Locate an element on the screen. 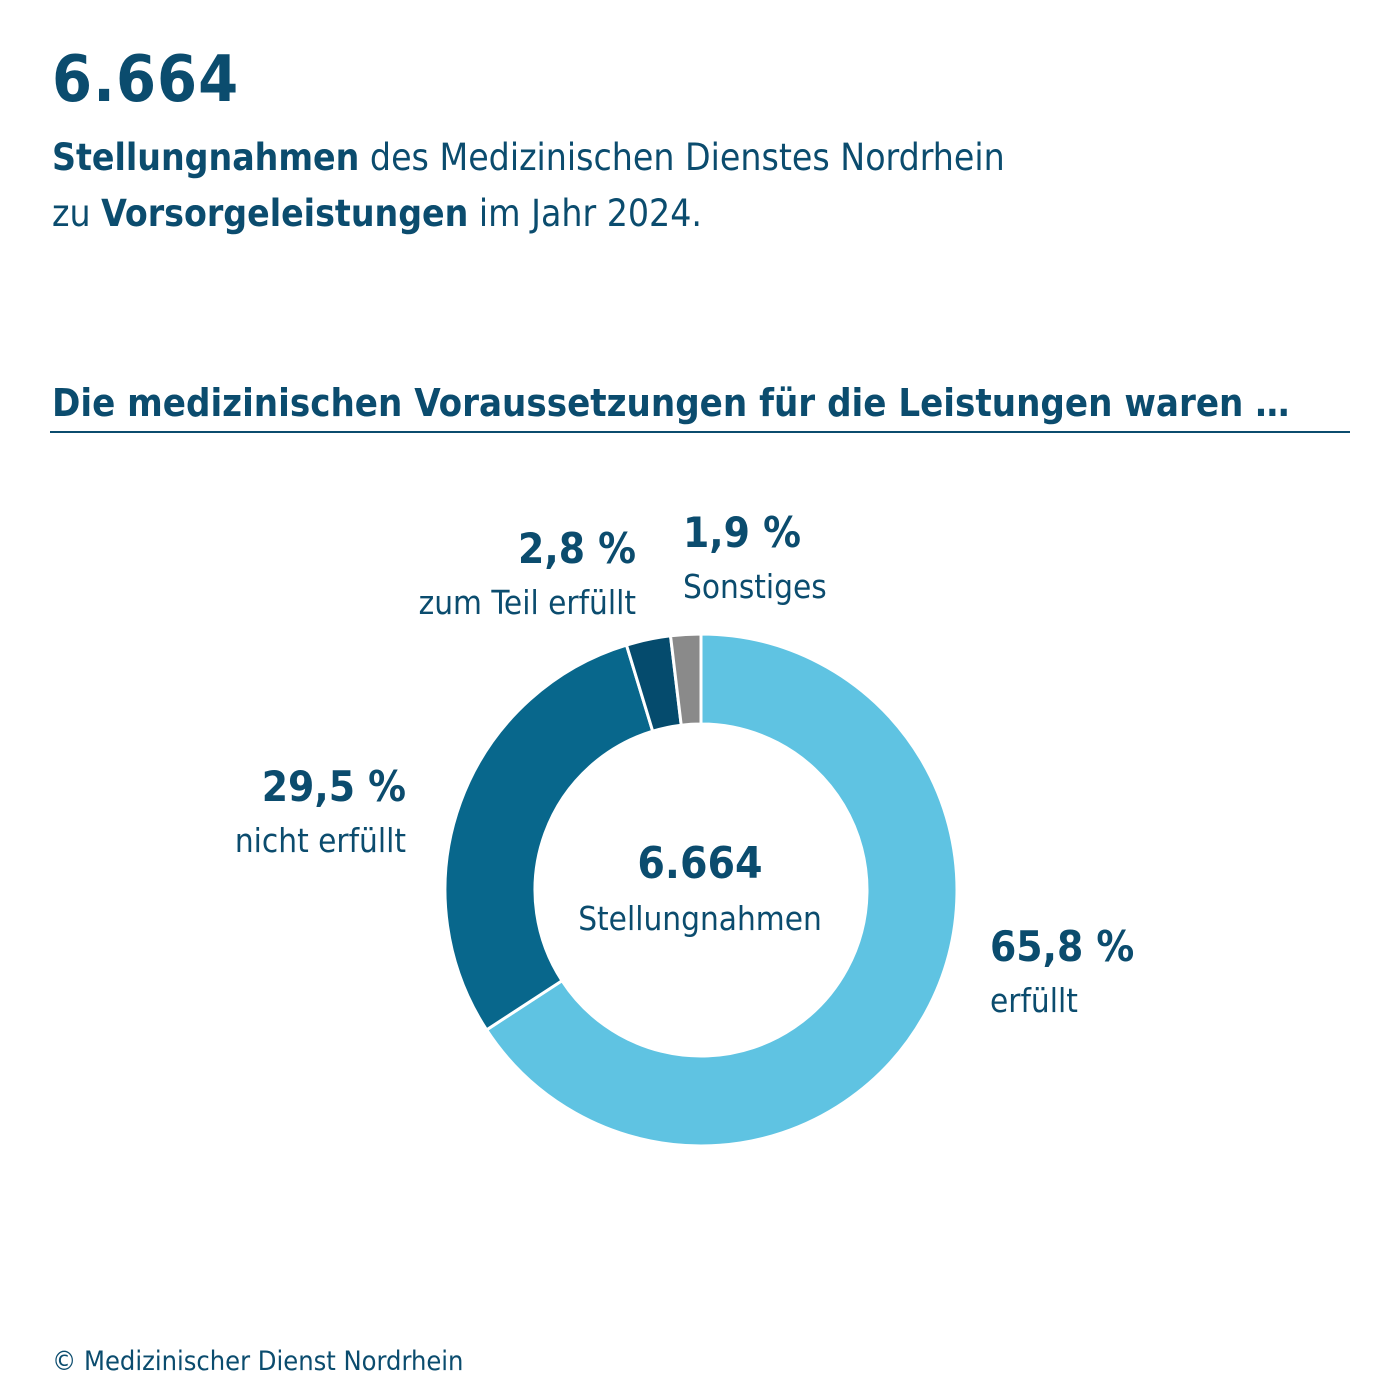  label-nicht-erfuellt: 29,5 % nicht erfüllt is located at coordinates (320, 811).